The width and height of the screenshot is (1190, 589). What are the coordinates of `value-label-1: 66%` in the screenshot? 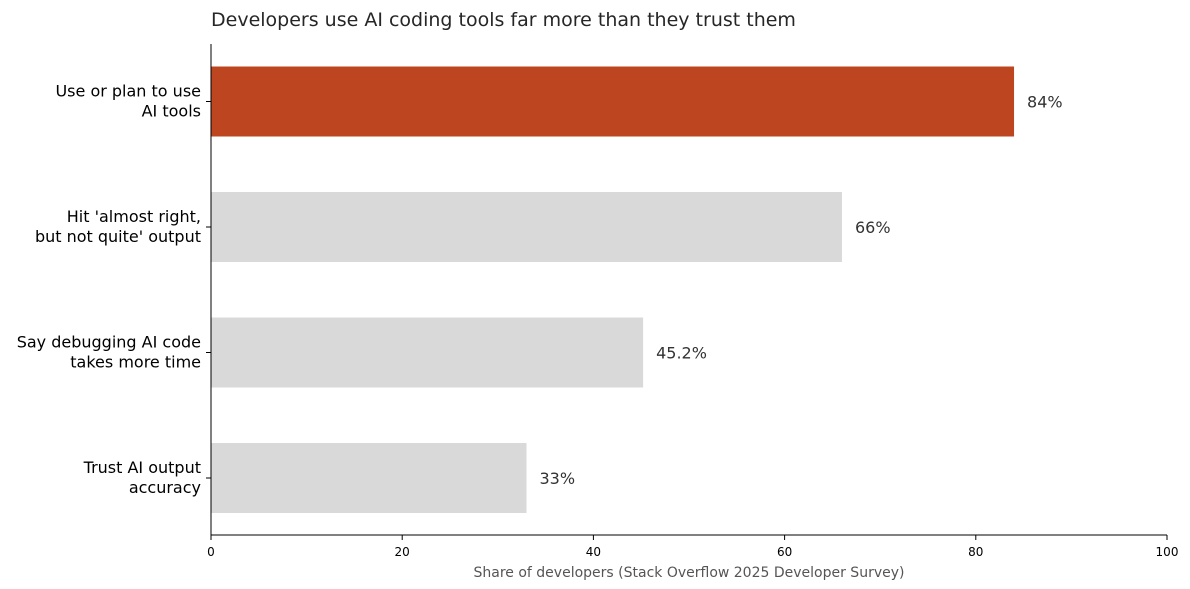 It's located at (873, 227).